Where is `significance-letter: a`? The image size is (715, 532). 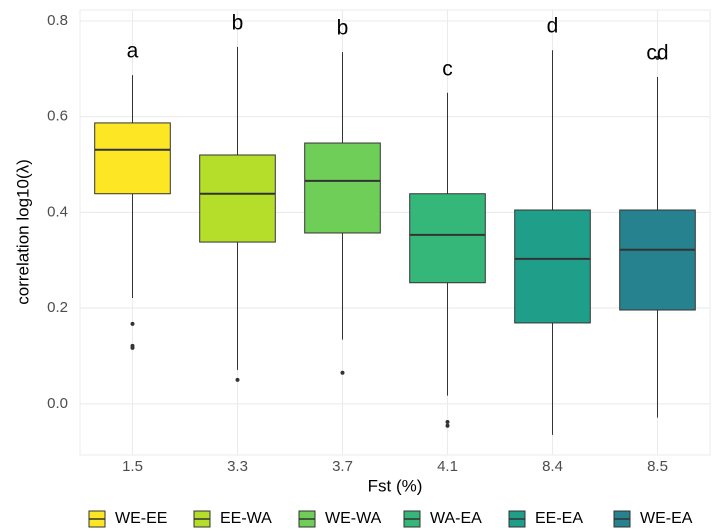 significance-letter: a is located at coordinates (133, 51).